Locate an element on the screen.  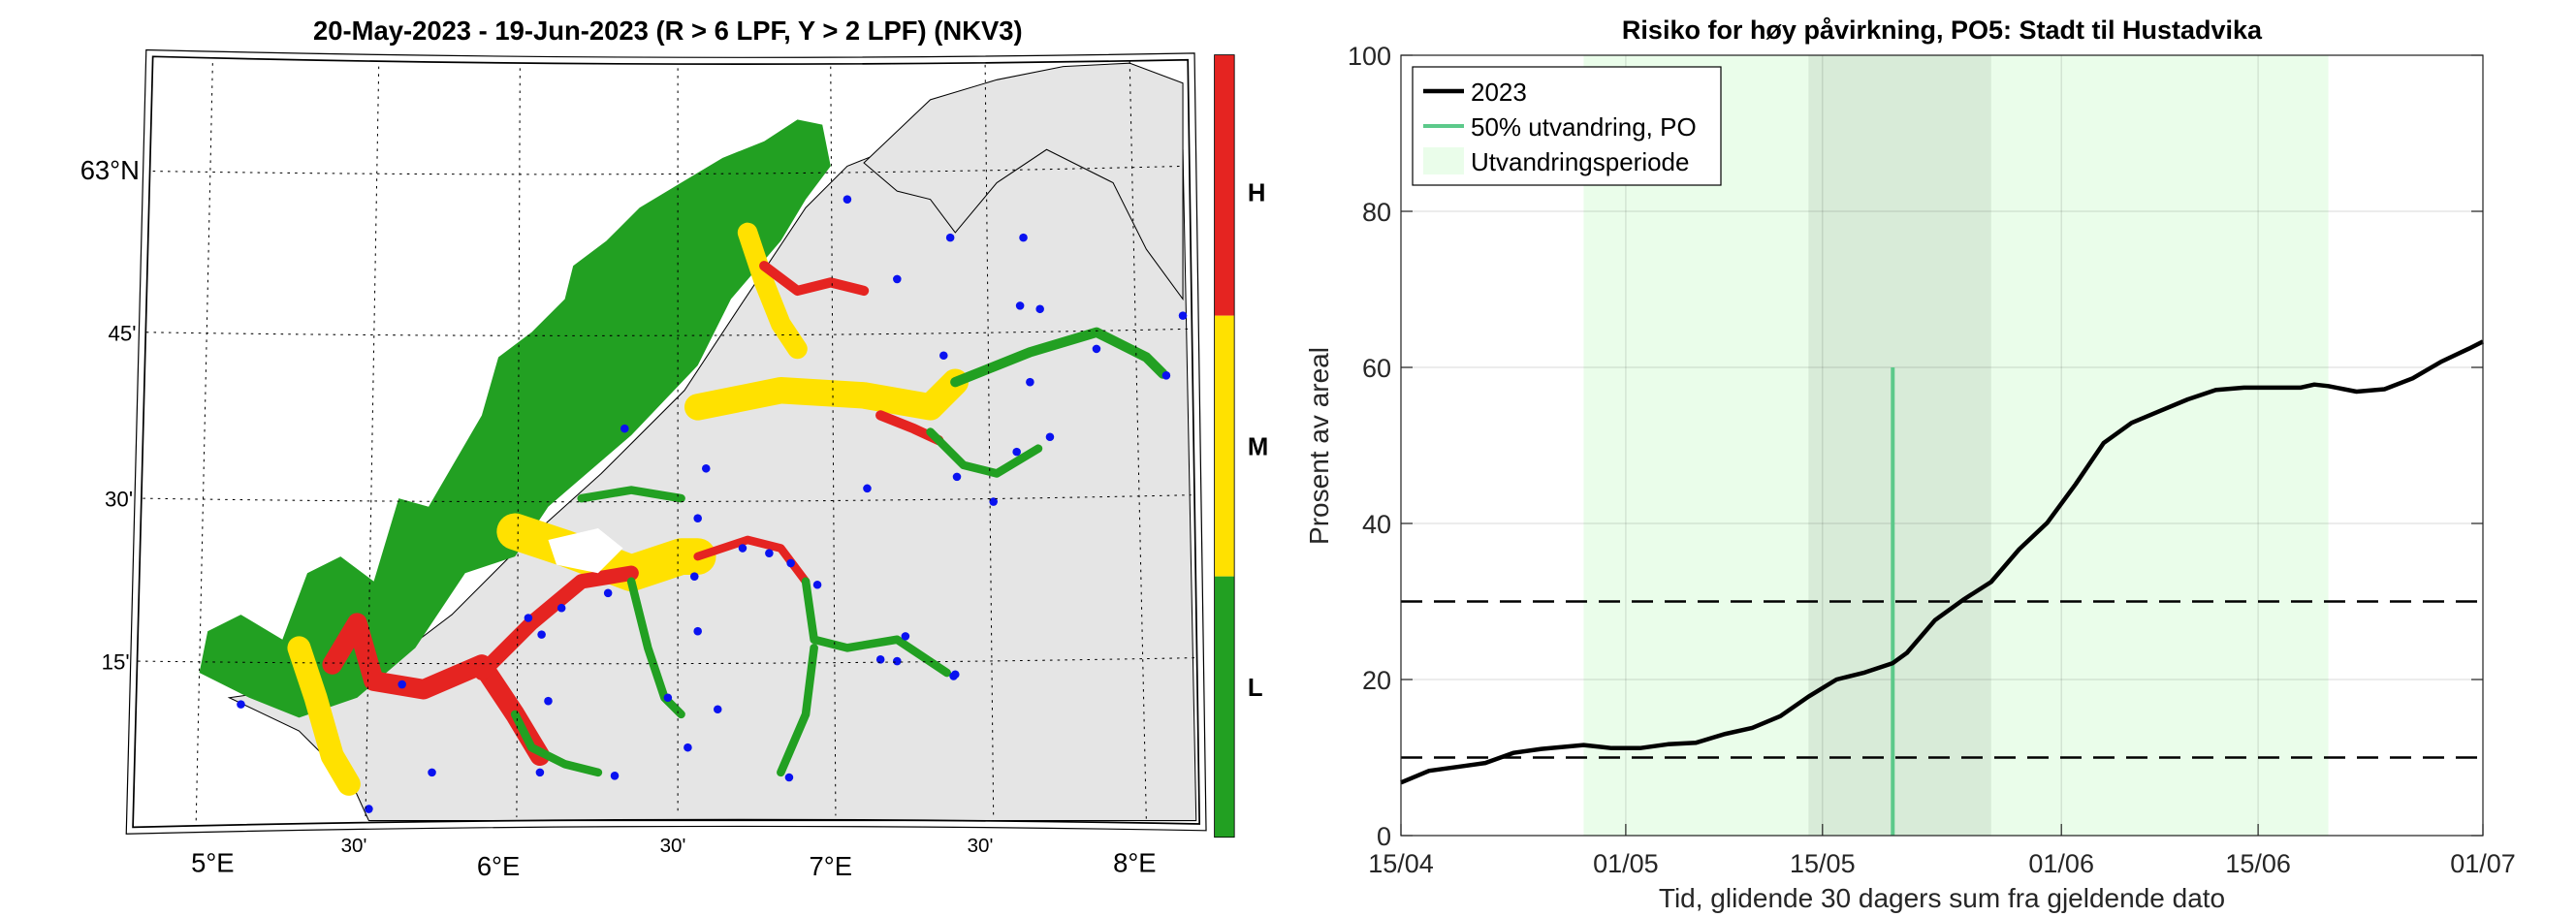
latitude-labels: 63°N 45' 30' 15' is located at coordinates (110, 414).